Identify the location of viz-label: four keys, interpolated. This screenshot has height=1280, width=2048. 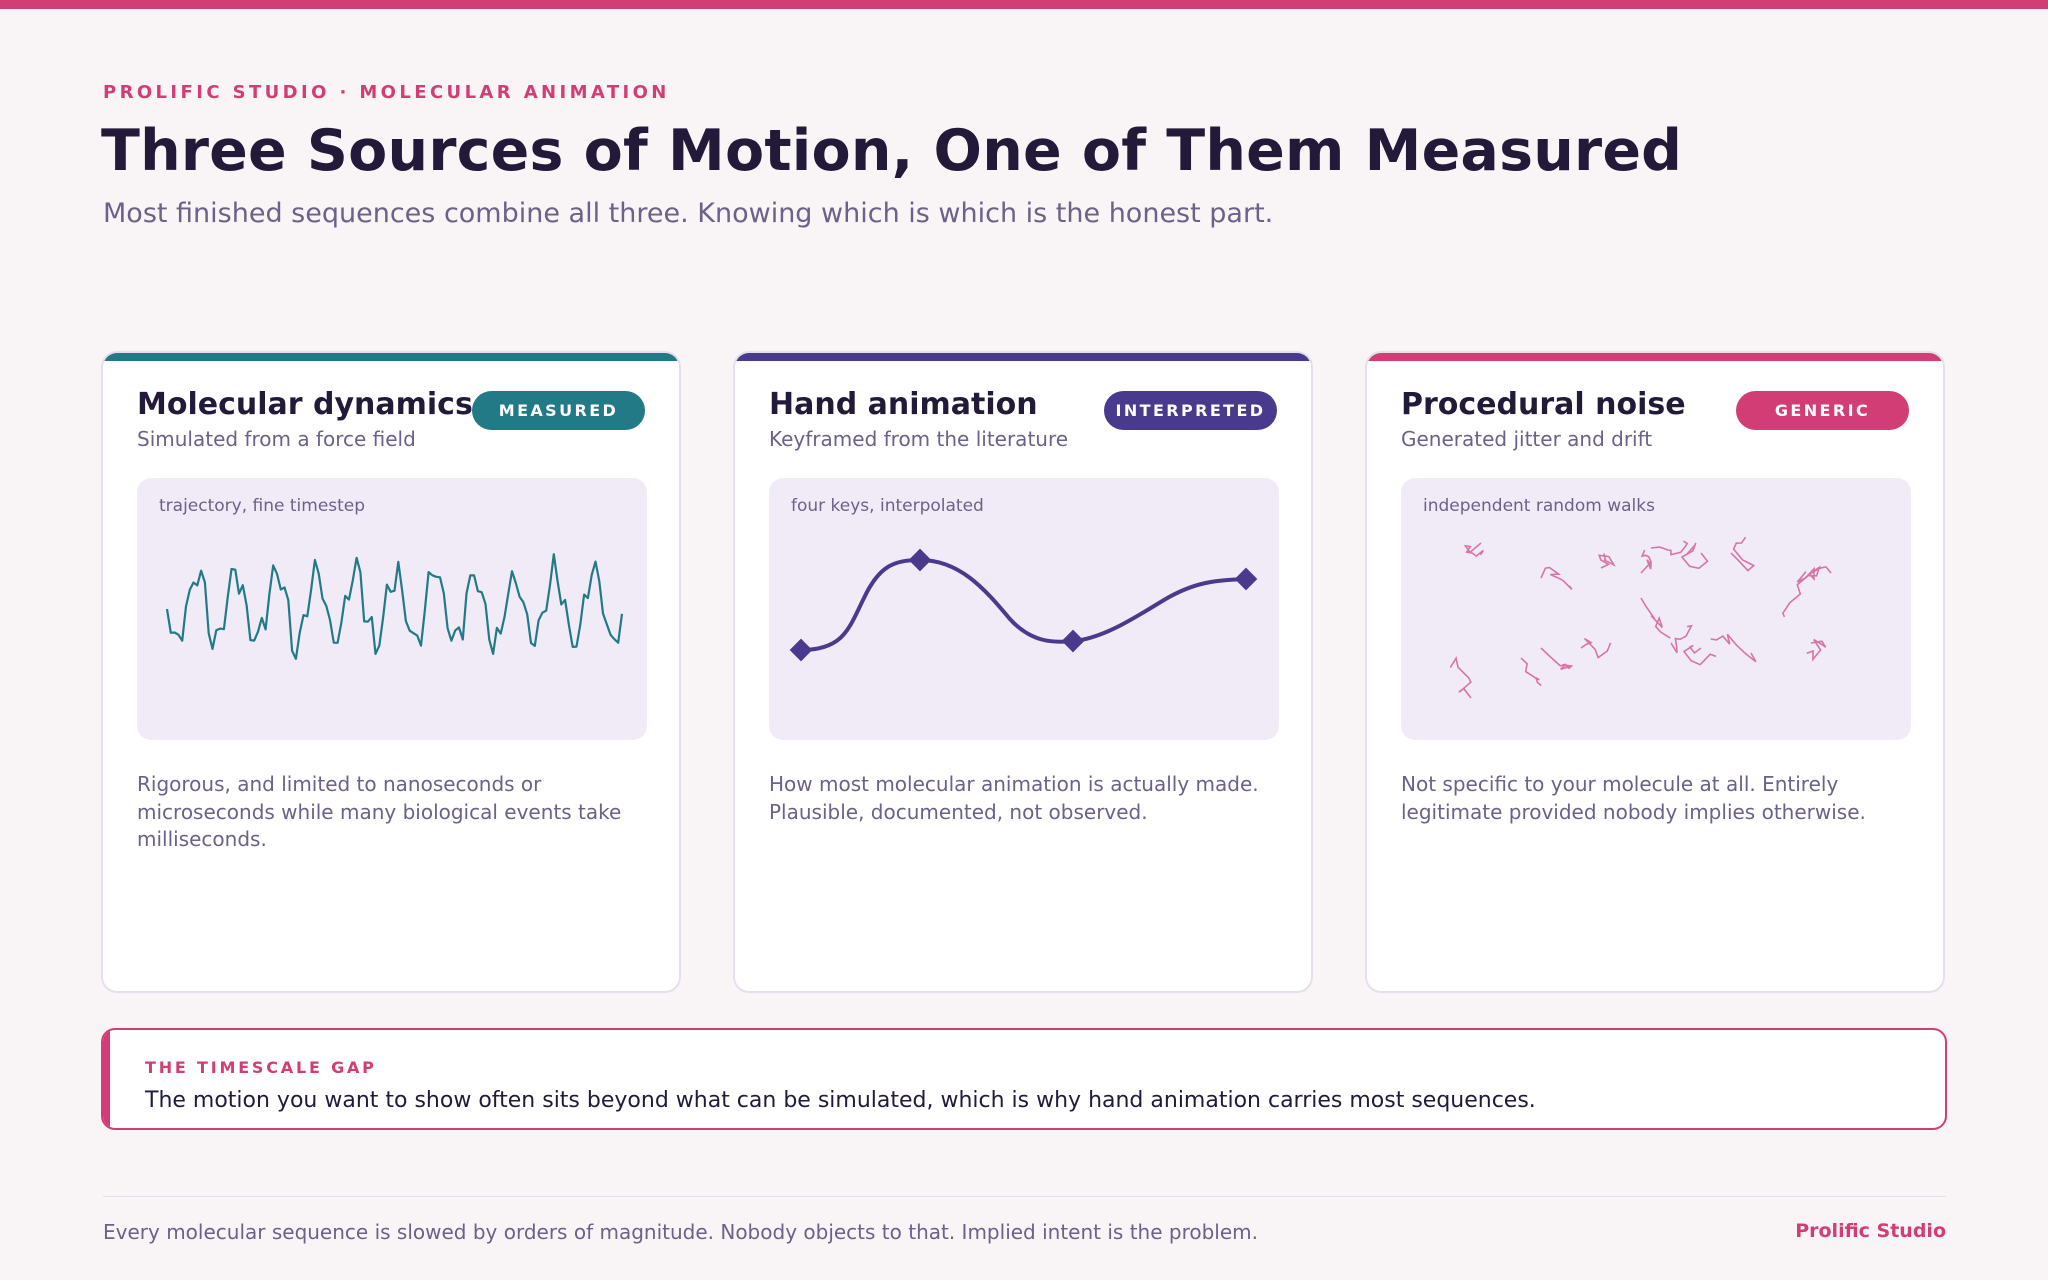
(887, 506).